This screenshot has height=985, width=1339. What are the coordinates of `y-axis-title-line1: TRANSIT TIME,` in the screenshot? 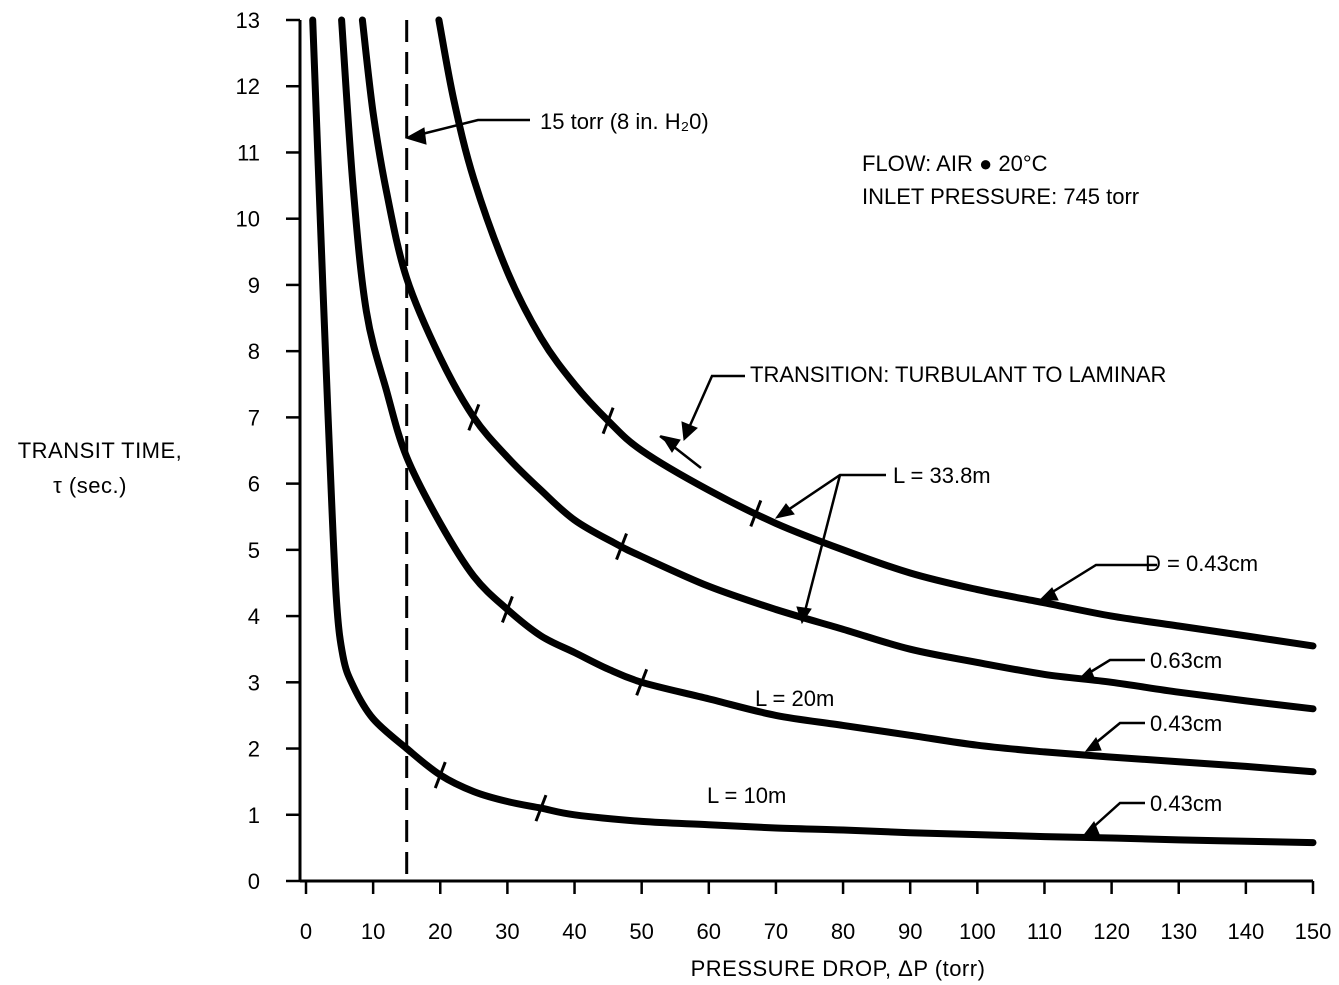 It's located at (100, 450).